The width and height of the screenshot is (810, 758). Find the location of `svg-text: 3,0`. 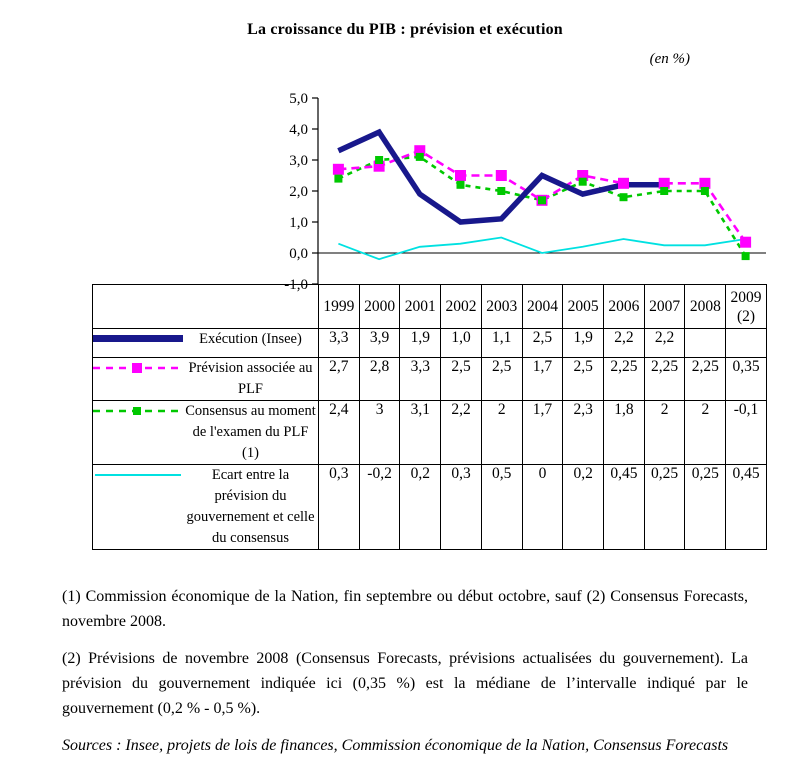

svg-text: 3,0 is located at coordinates (298, 161).